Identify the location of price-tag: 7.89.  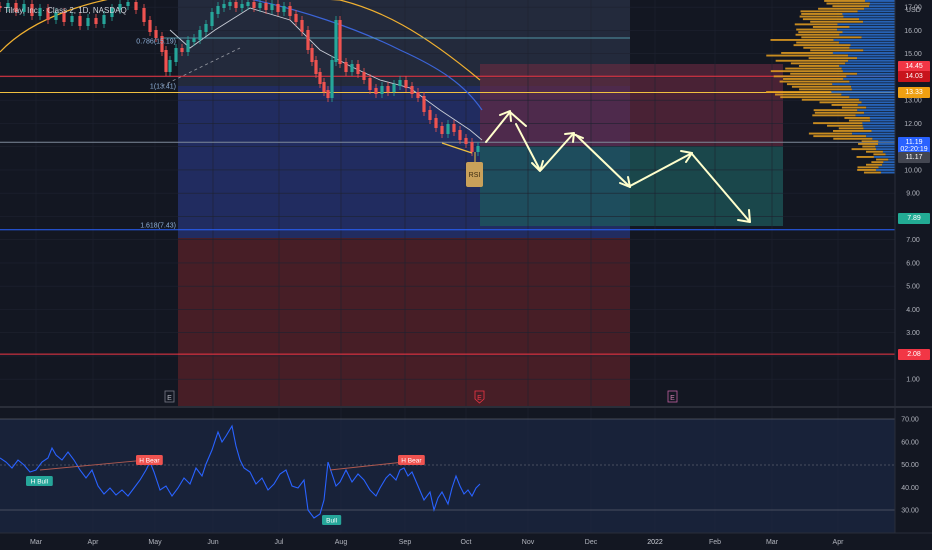
(914, 218).